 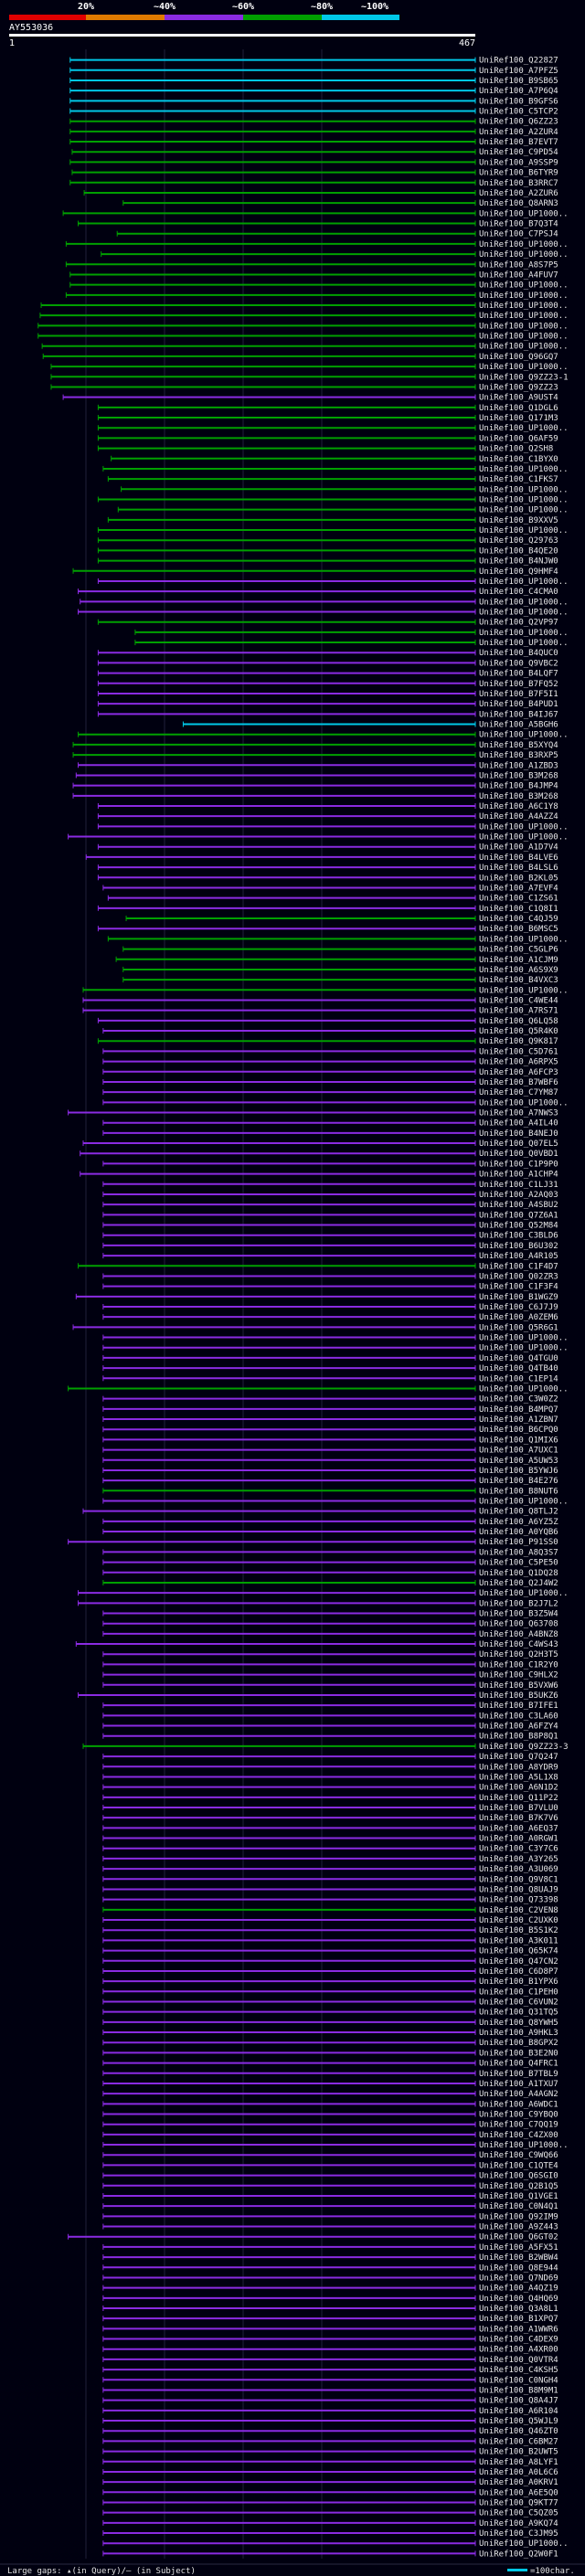 I want to click on hit-label: UniRef100_C4CMA0, so click(x=518, y=592).